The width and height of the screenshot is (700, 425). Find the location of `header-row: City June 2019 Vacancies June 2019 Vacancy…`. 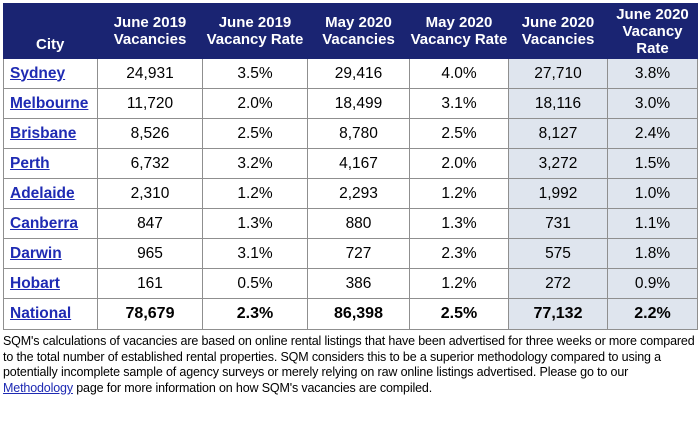

header-row: City June 2019 Vacancies June 2019 Vacancy… is located at coordinates (350, 31).